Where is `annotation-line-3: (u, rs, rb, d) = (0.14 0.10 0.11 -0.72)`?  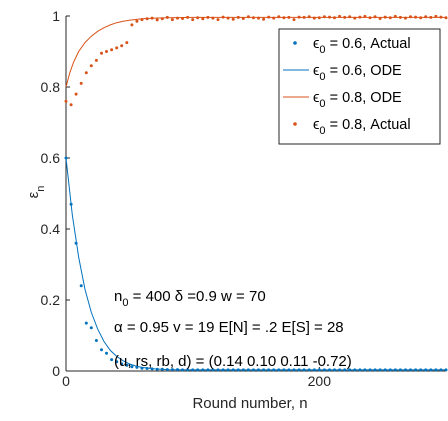 annotation-line-3: (u, rs, rb, d) = (0.14 0.10 0.11 -0.72) is located at coordinates (233, 361).